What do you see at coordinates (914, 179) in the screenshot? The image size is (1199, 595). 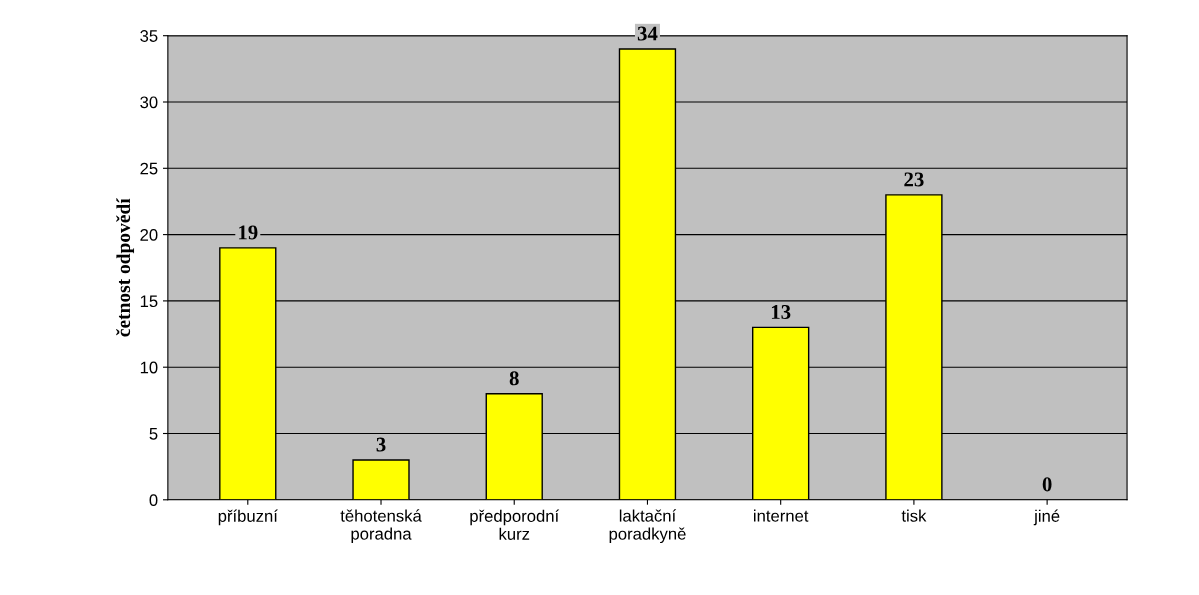 I see `data-label: 23` at bounding box center [914, 179].